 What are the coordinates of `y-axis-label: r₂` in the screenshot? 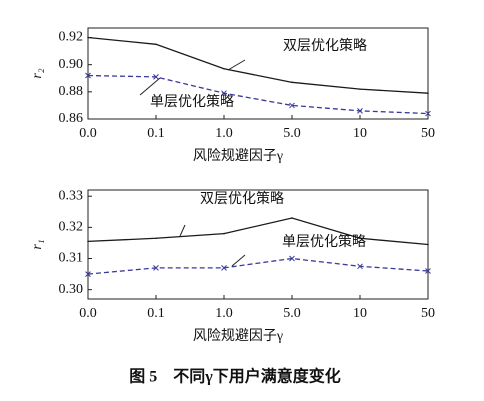 It's located at (37, 73).